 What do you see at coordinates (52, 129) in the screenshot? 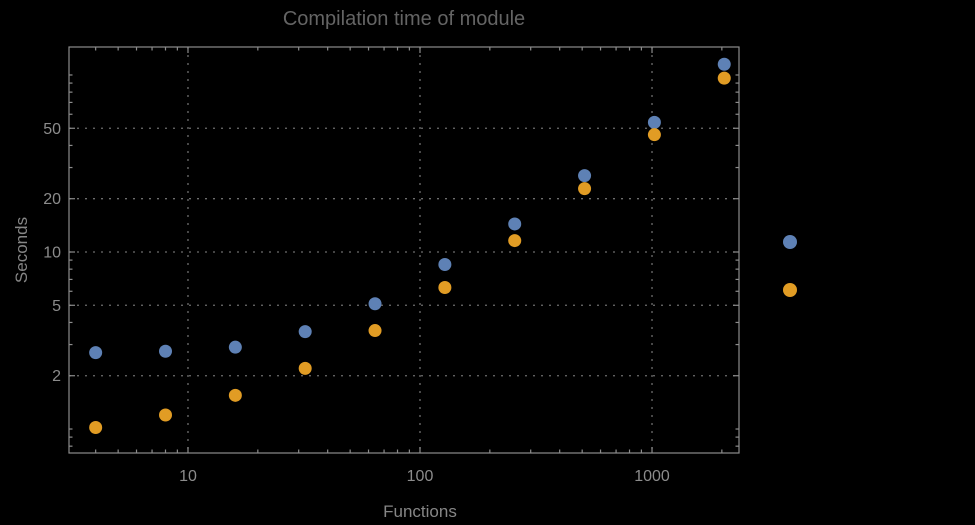
I see `y-tick-label: 50` at bounding box center [52, 129].